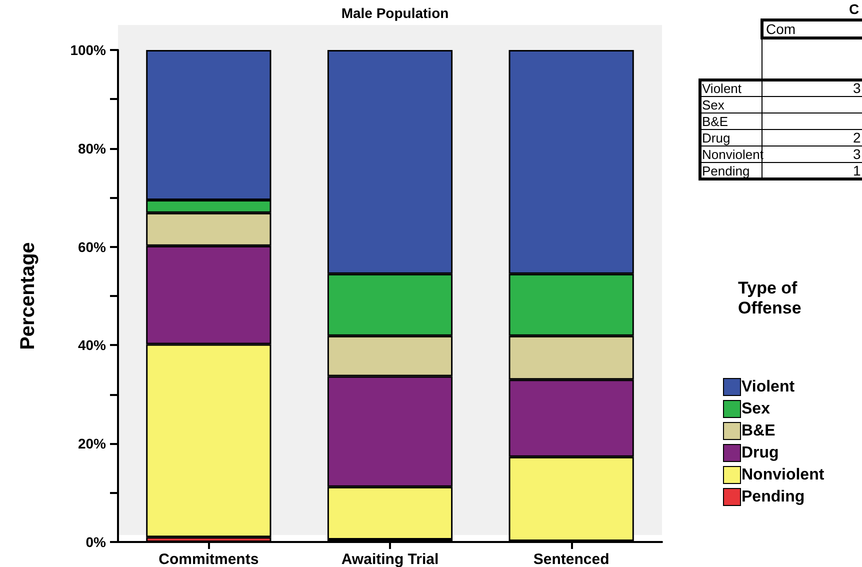 This screenshot has height=567, width=862. I want to click on legend-label: Drug, so click(760, 453).